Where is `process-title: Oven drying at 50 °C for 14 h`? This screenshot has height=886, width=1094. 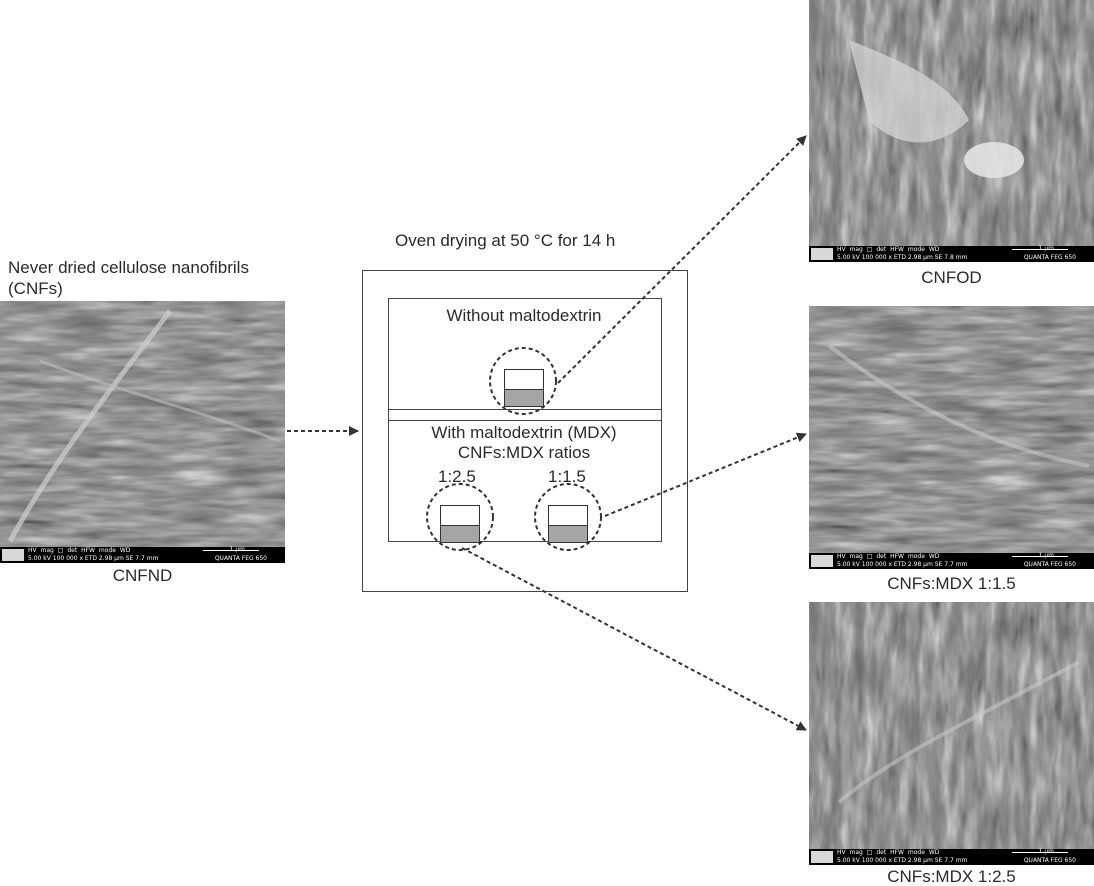
process-title: Oven drying at 50 °C for 14 h is located at coordinates (505, 240).